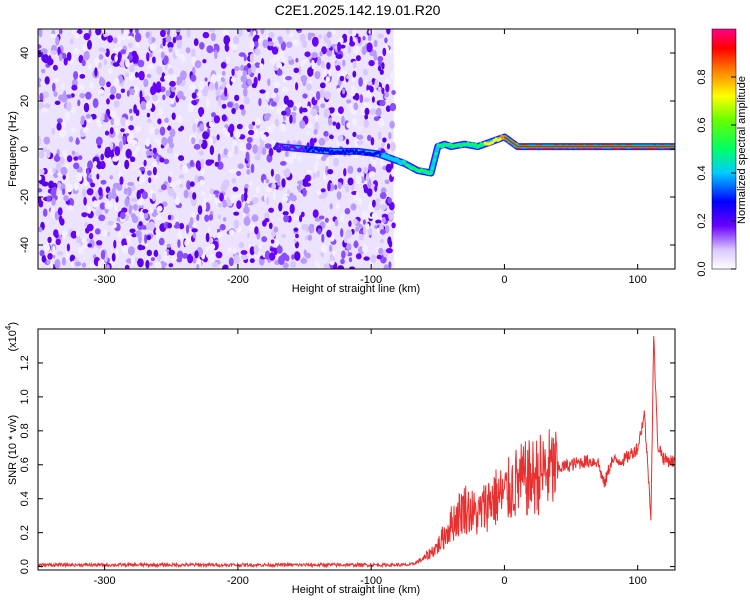  Describe the element at coordinates (25, 430) in the screenshot. I see `y-tick-label: 0.8` at that location.